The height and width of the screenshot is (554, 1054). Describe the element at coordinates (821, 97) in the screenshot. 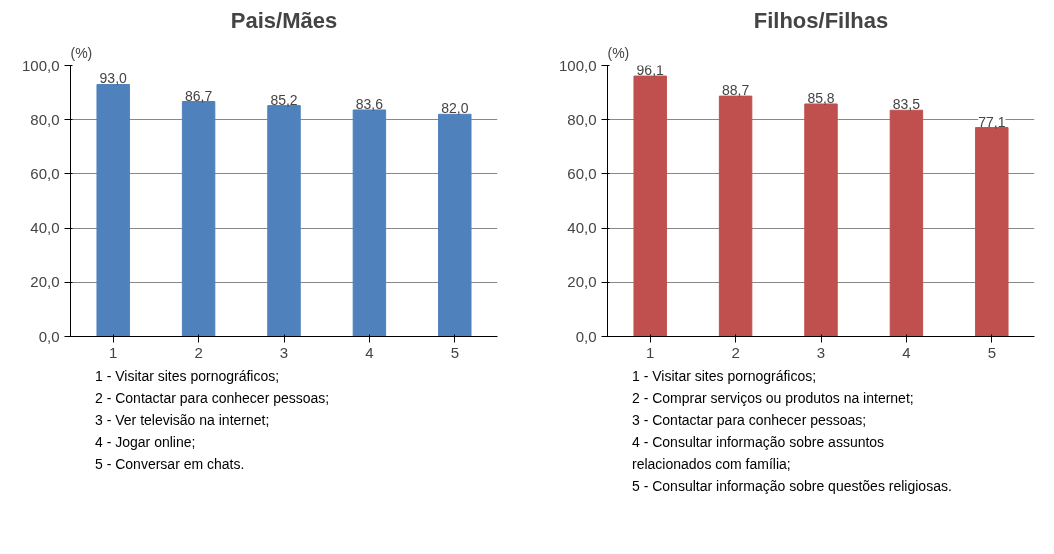

I see `data-label: 85,8` at that location.